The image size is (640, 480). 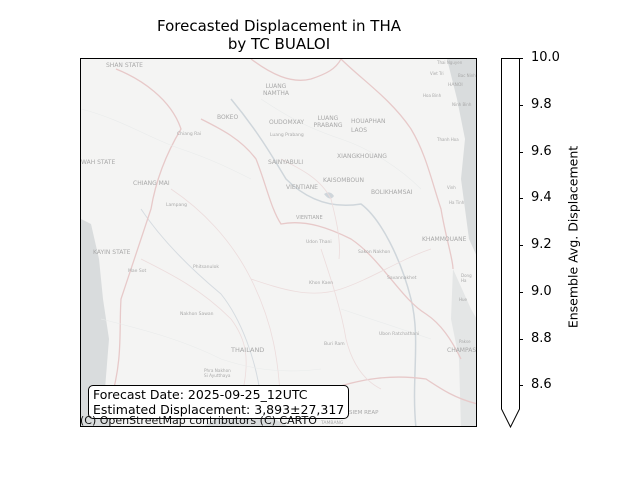 What do you see at coordinates (276, 90) in the screenshot?
I see `label-luang-namtha: LUANG NAMTHA` at bounding box center [276, 90].